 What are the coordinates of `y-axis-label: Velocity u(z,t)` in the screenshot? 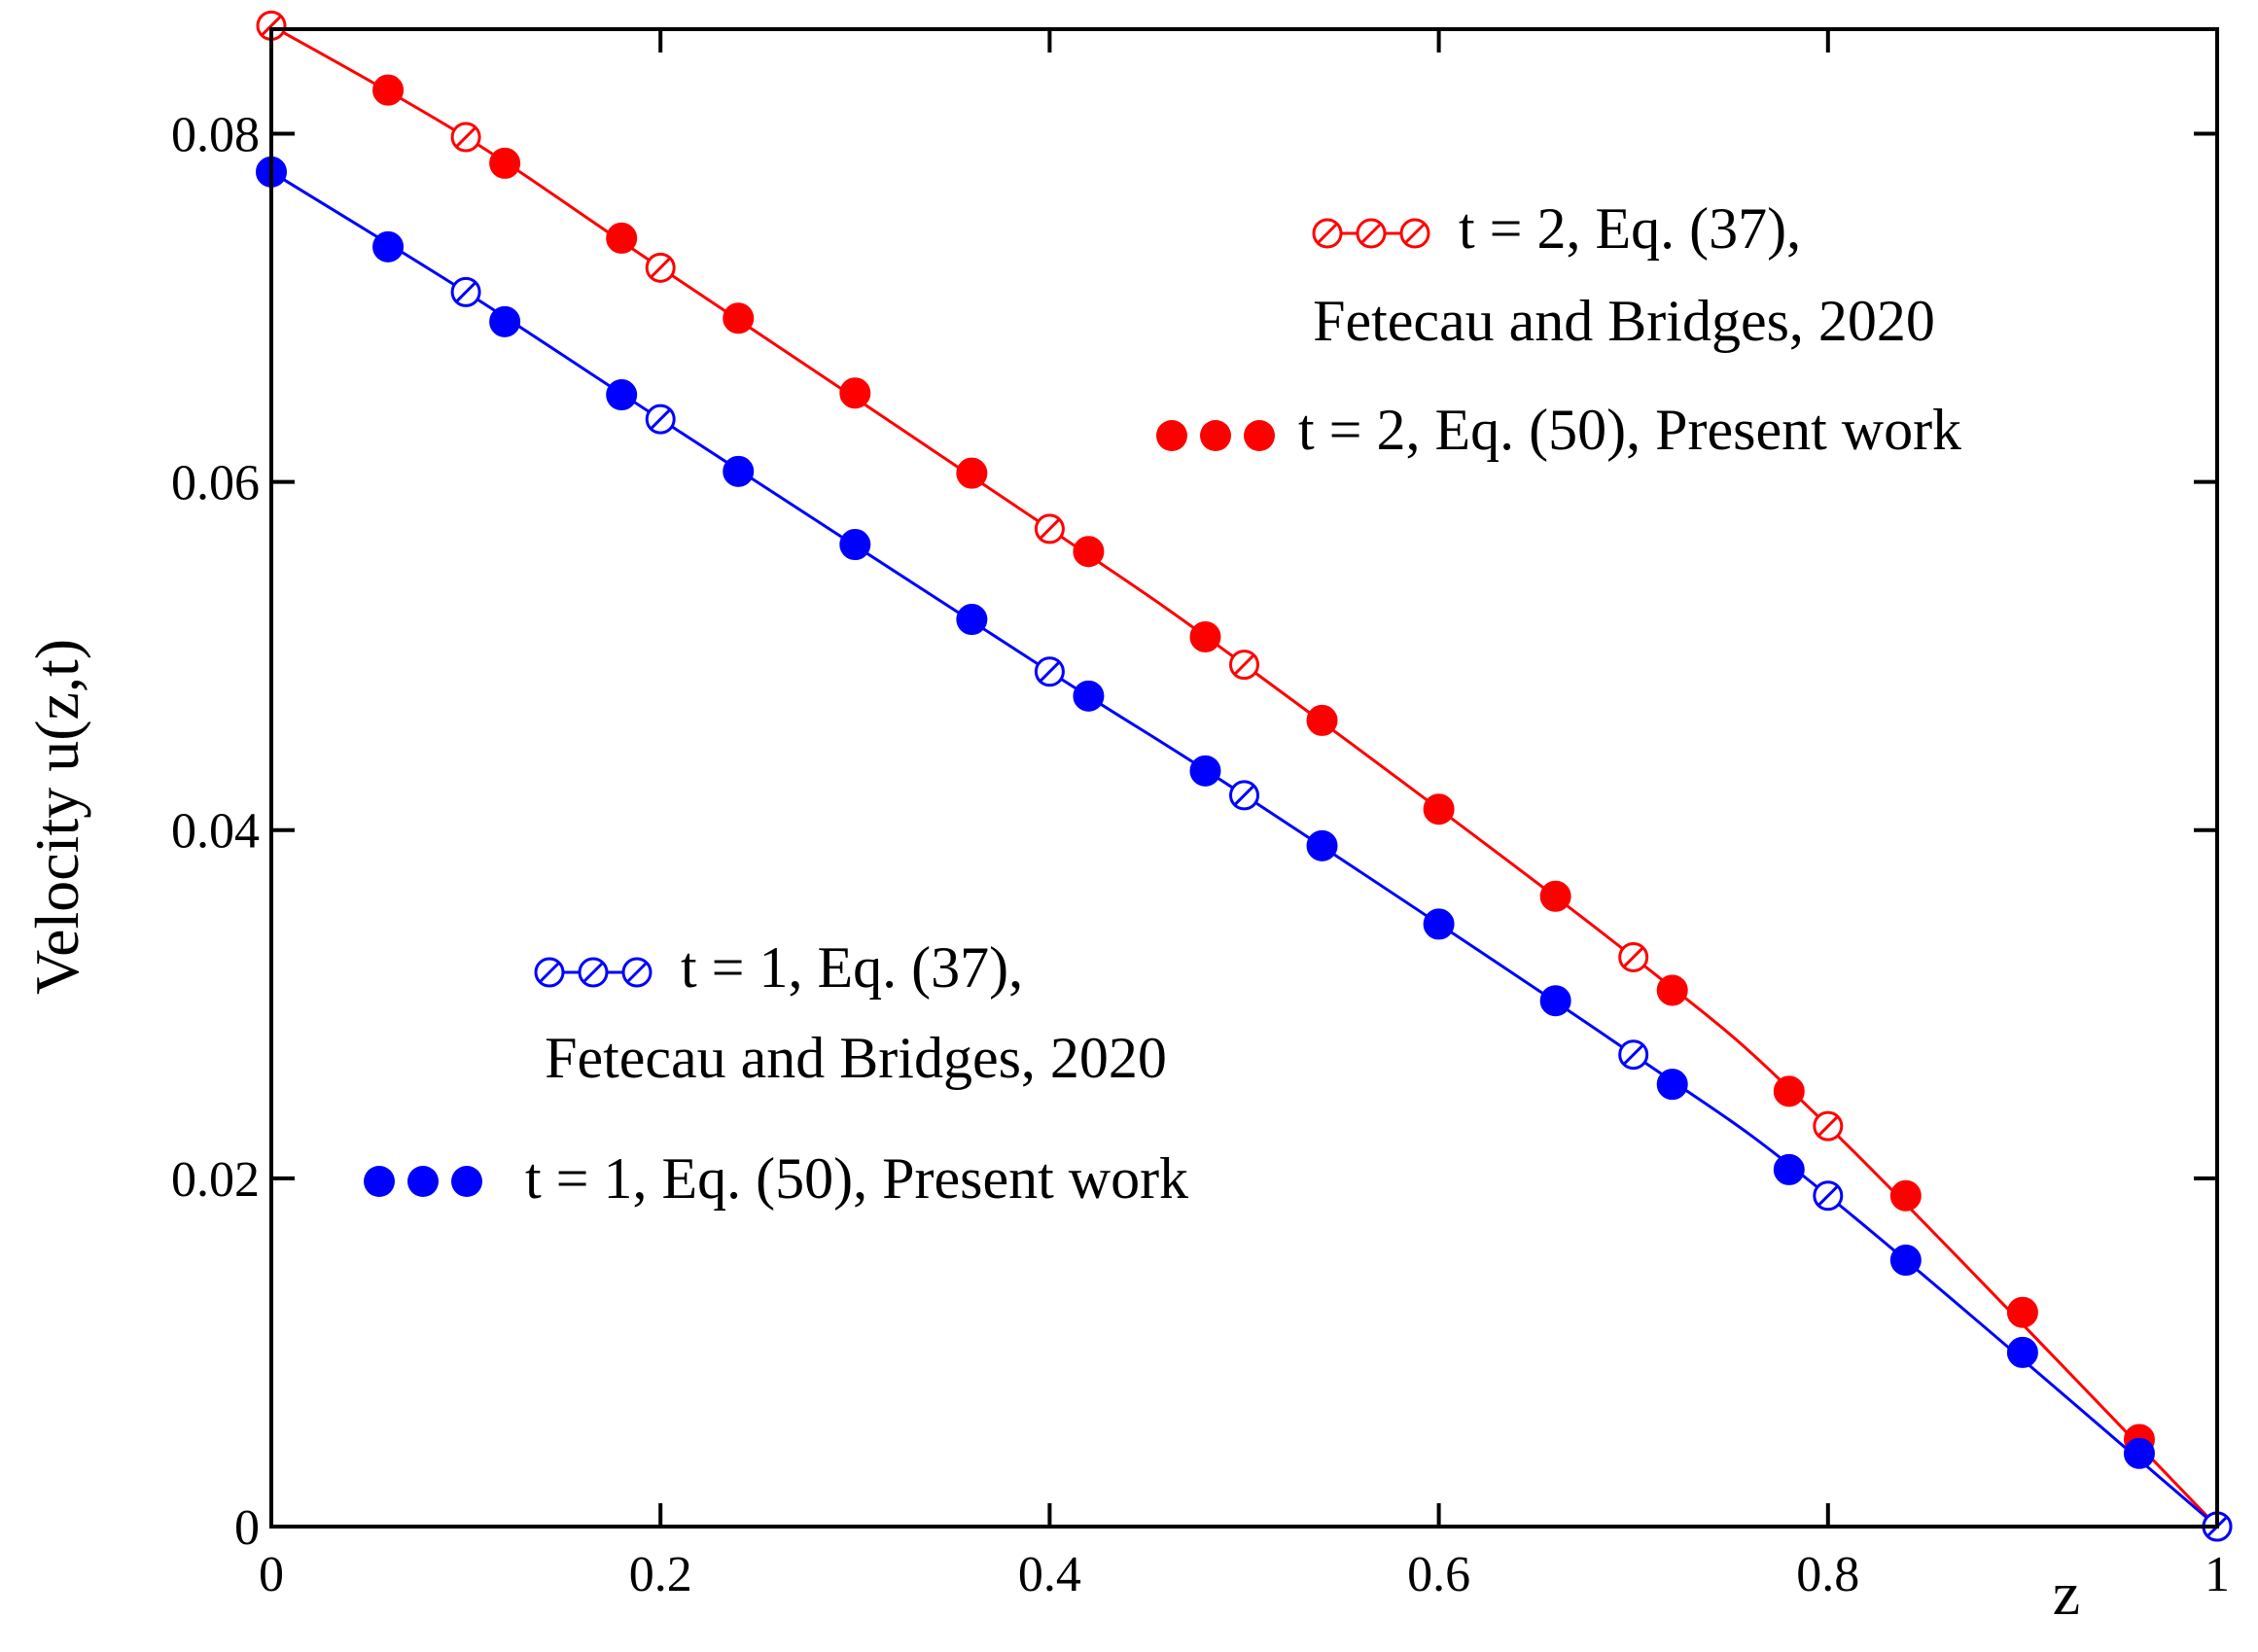 It's located at (56, 817).